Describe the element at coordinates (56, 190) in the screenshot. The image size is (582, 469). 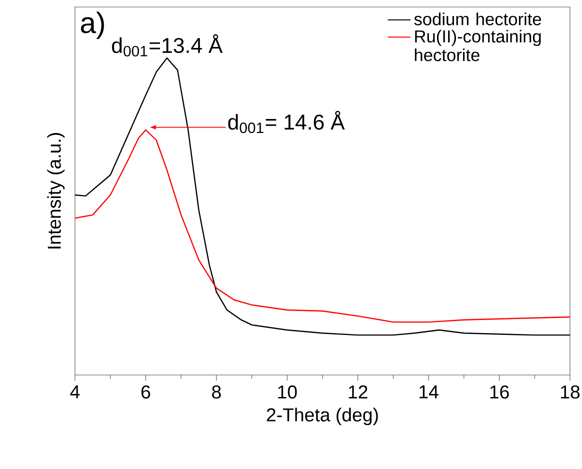
I see `y-axis-title: Intensity (a.u.)` at that location.